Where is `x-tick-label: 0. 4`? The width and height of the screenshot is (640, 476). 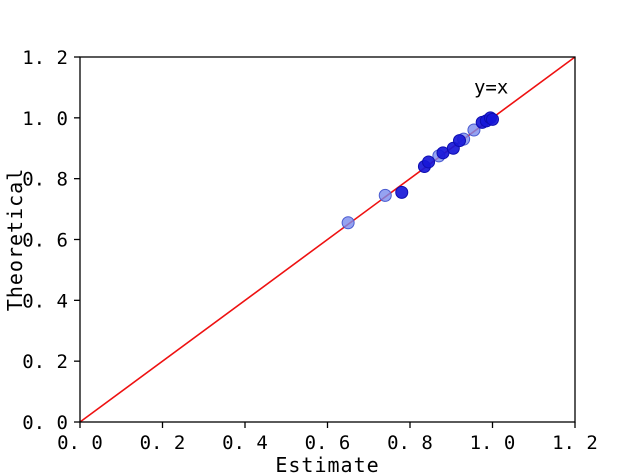 x-tick-label: 0. 4 is located at coordinates (245, 443).